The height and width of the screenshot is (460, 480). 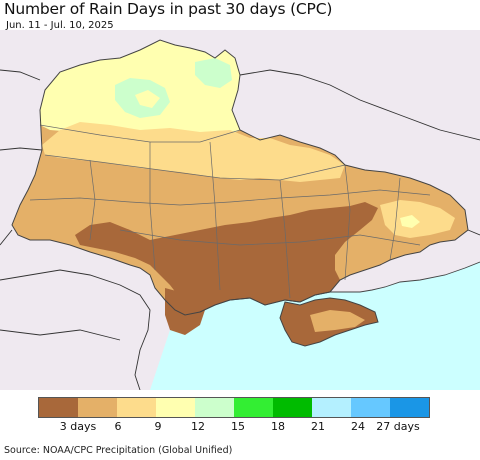 I want to click on legend-label: 15, so click(x=238, y=426).